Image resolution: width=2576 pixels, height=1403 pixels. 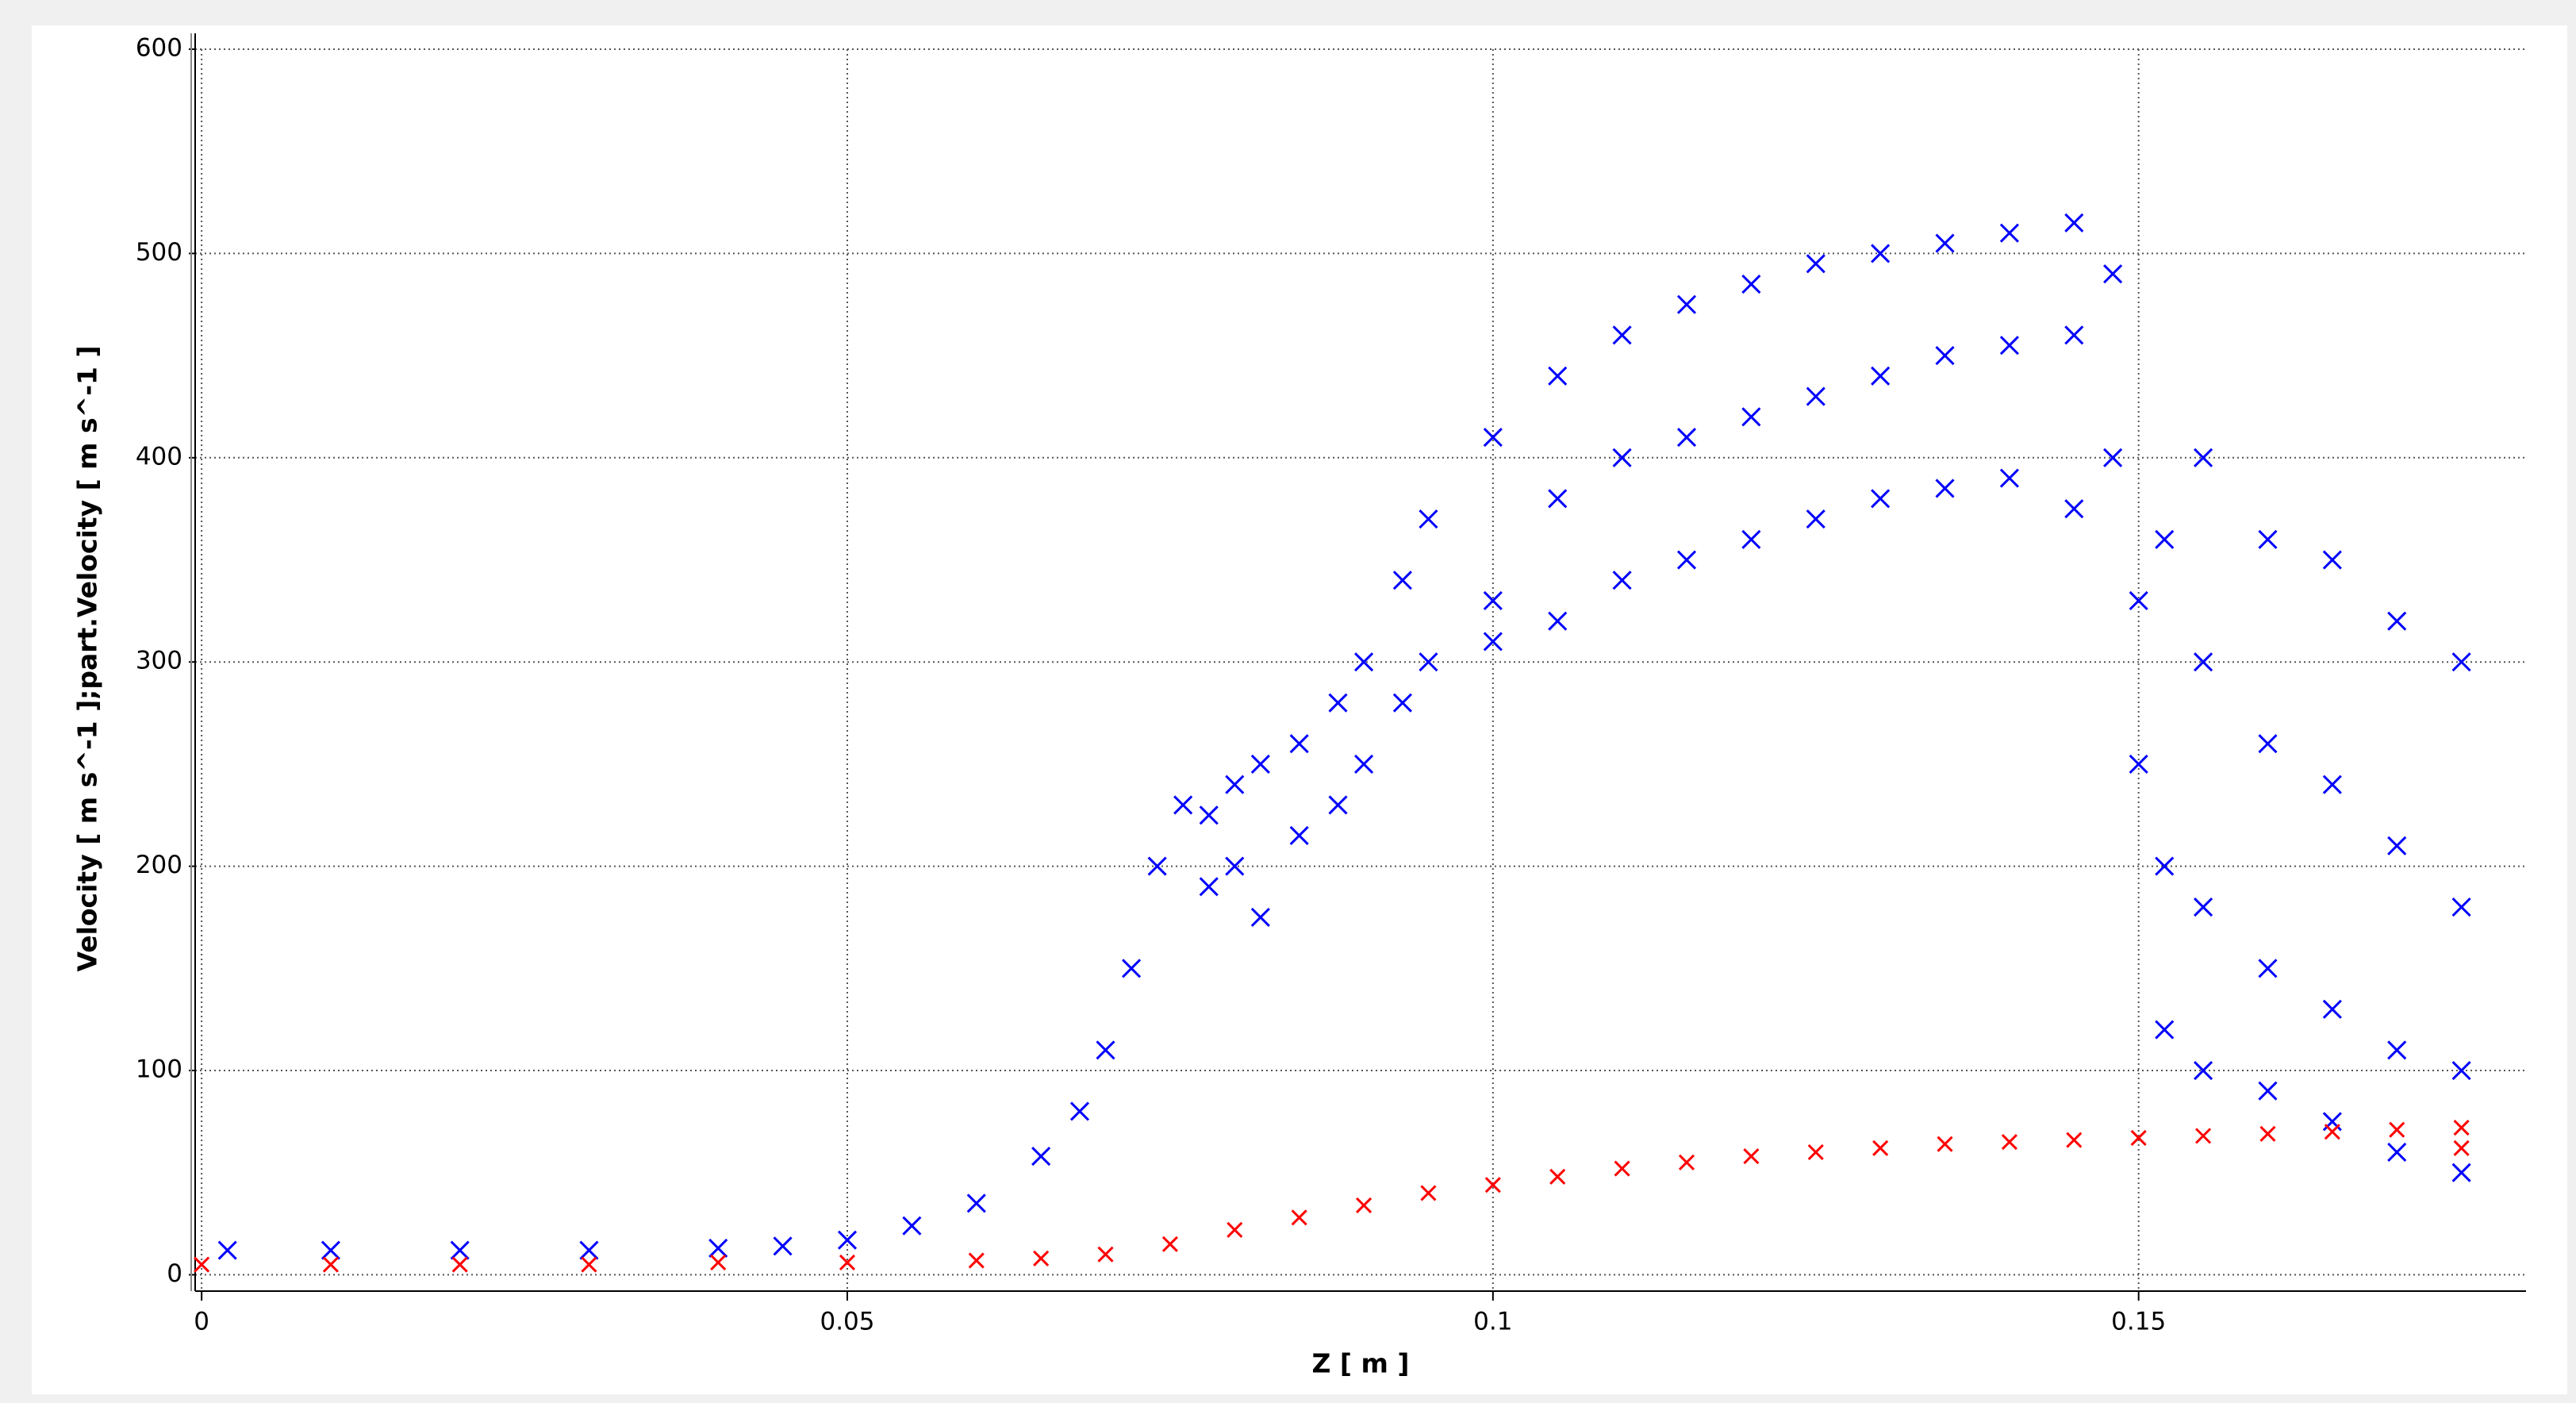 I want to click on x-axis-title: Z [ m ], so click(x=1361, y=1363).